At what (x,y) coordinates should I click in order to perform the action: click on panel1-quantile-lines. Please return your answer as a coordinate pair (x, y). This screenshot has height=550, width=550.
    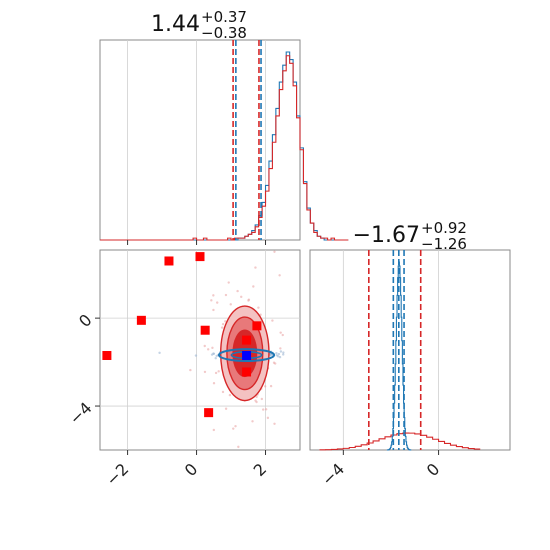
    Looking at the image, I should click on (247, 140).